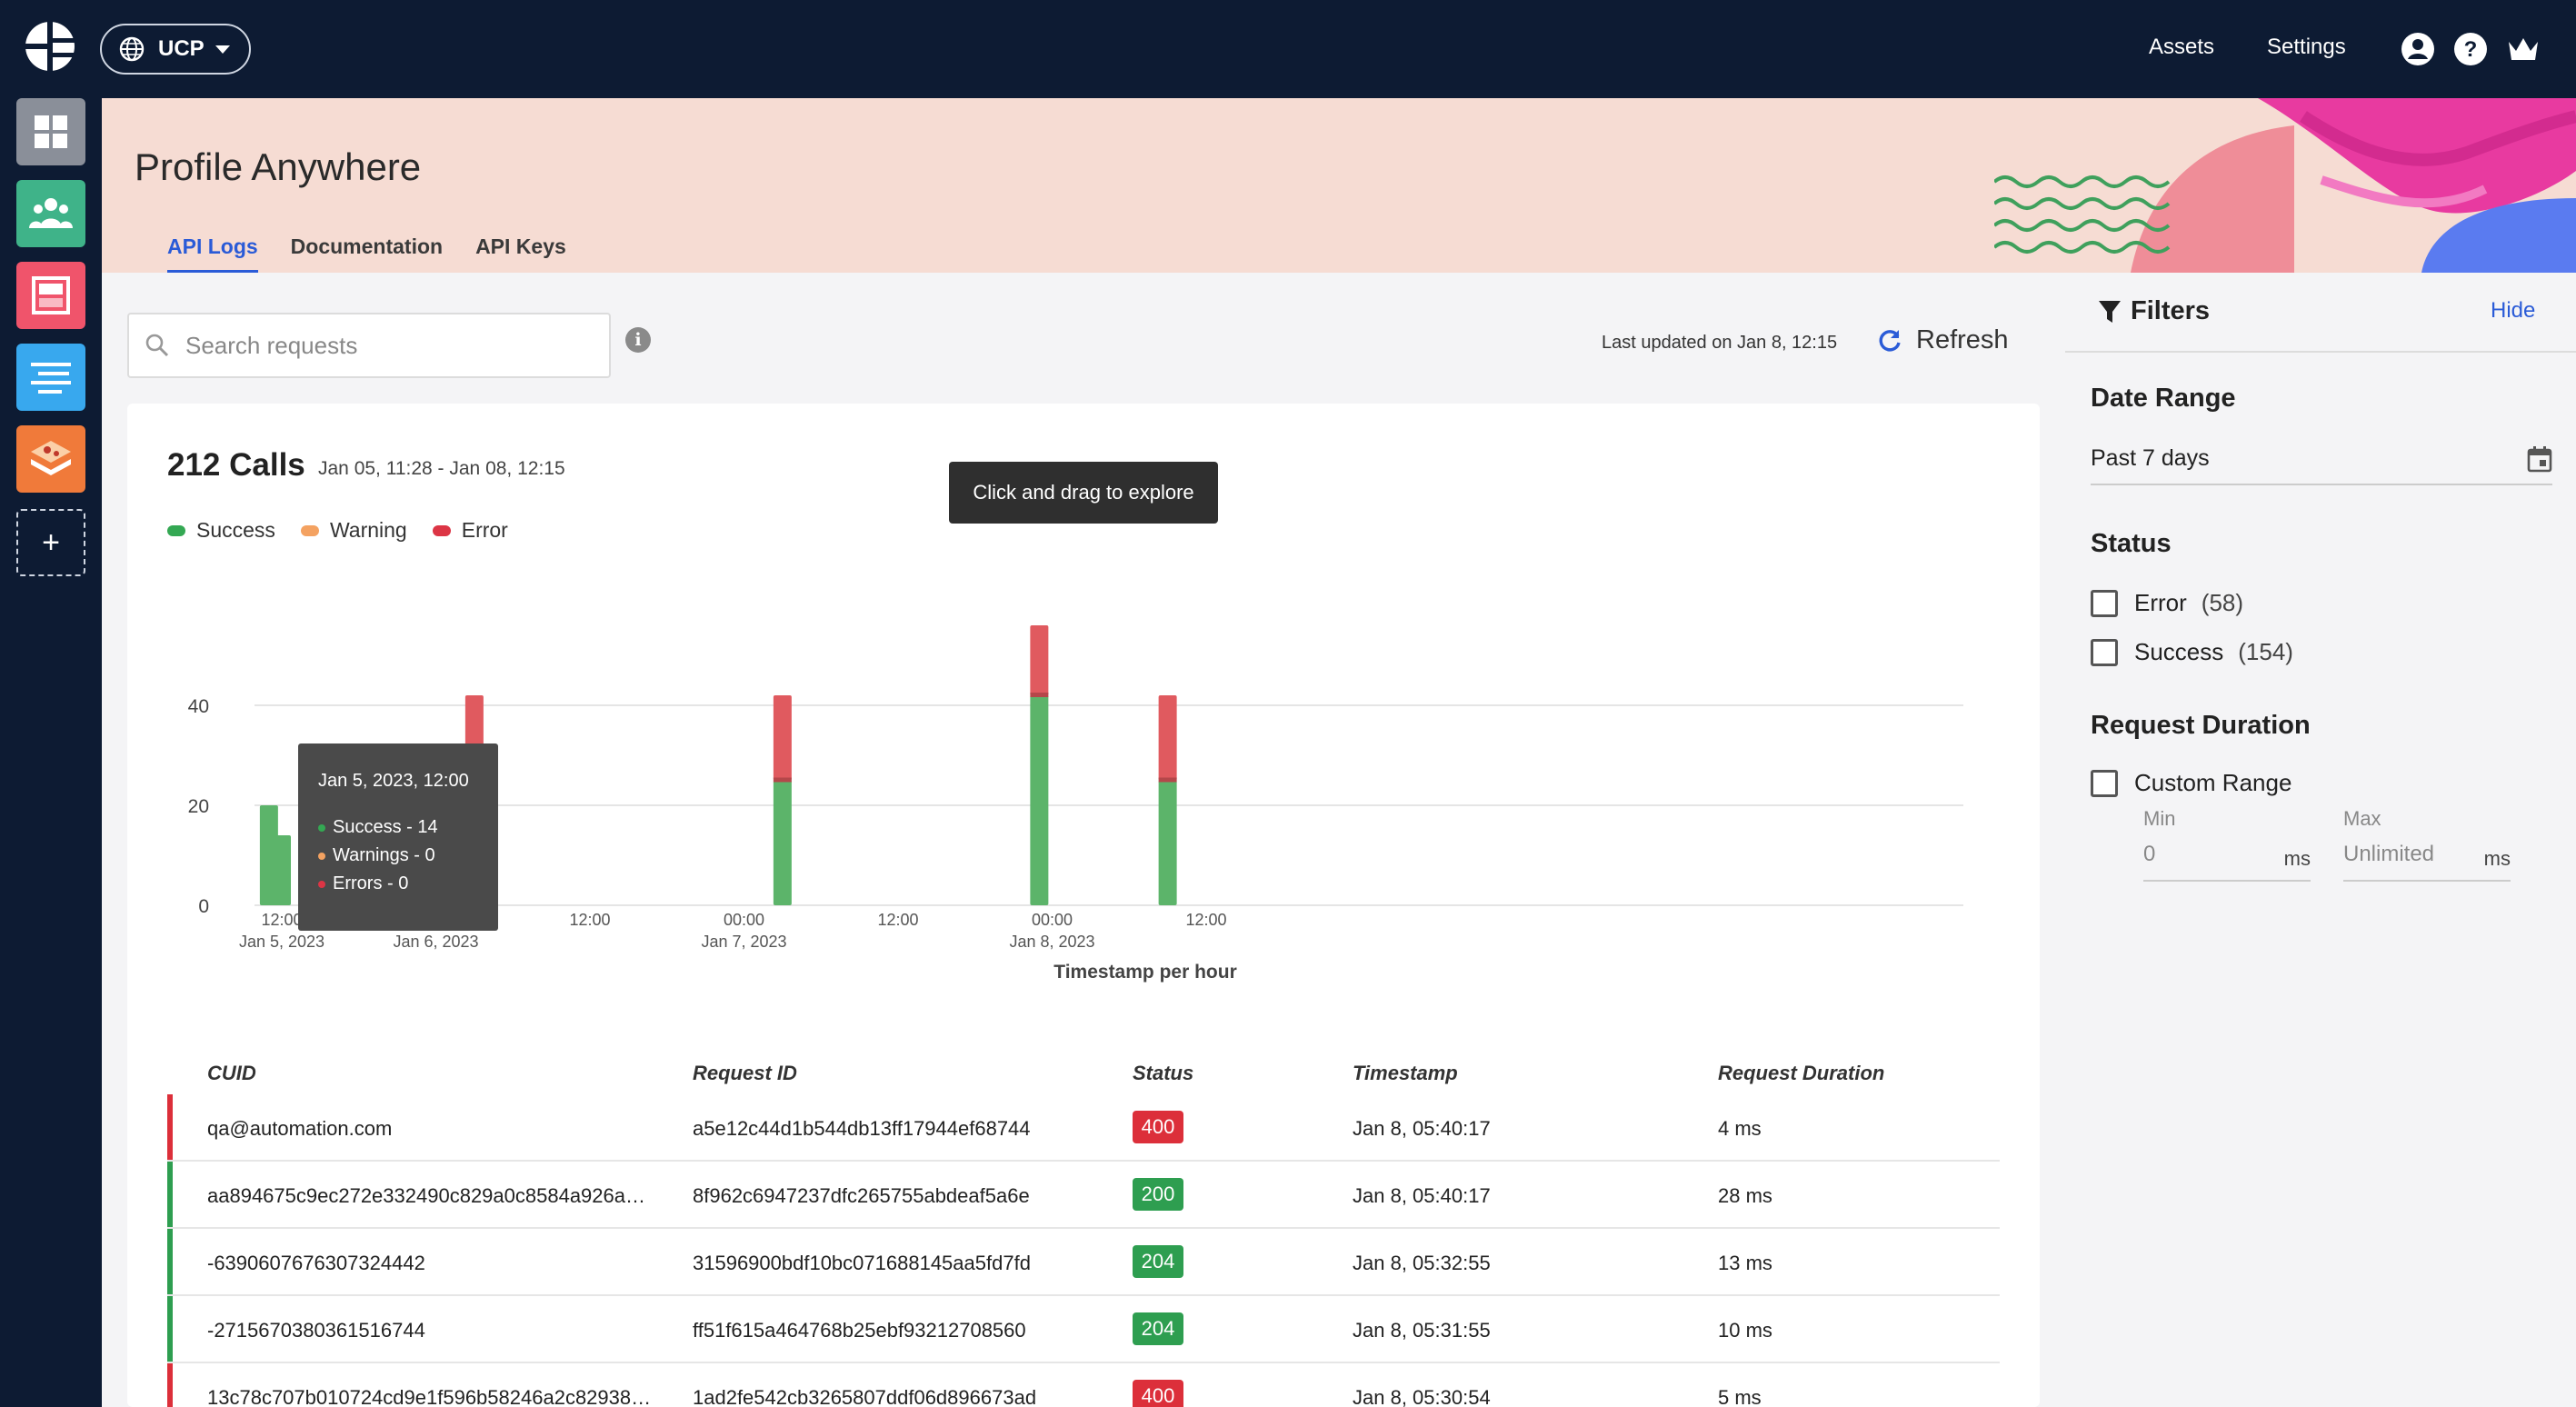 Image resolution: width=2576 pixels, height=1407 pixels. I want to click on col-timestamp: Timestamp, so click(1405, 1073).